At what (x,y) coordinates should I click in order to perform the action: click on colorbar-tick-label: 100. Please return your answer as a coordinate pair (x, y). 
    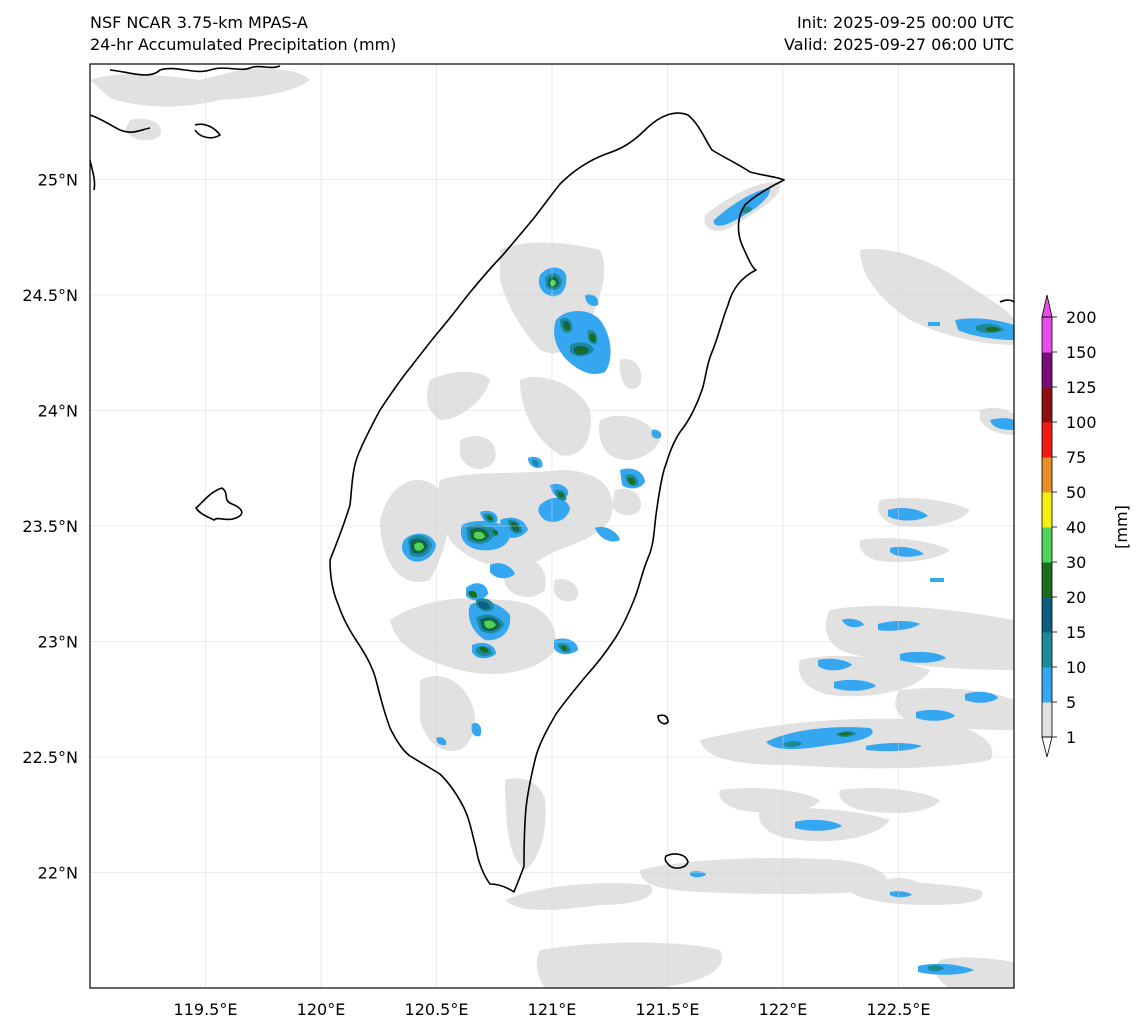
    Looking at the image, I should click on (1081, 422).